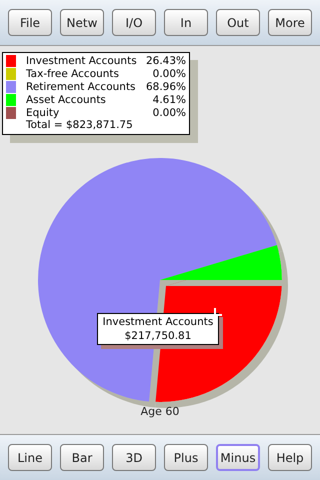  What do you see at coordinates (43, 112) in the screenshot?
I see `legend-label: Equity` at bounding box center [43, 112].